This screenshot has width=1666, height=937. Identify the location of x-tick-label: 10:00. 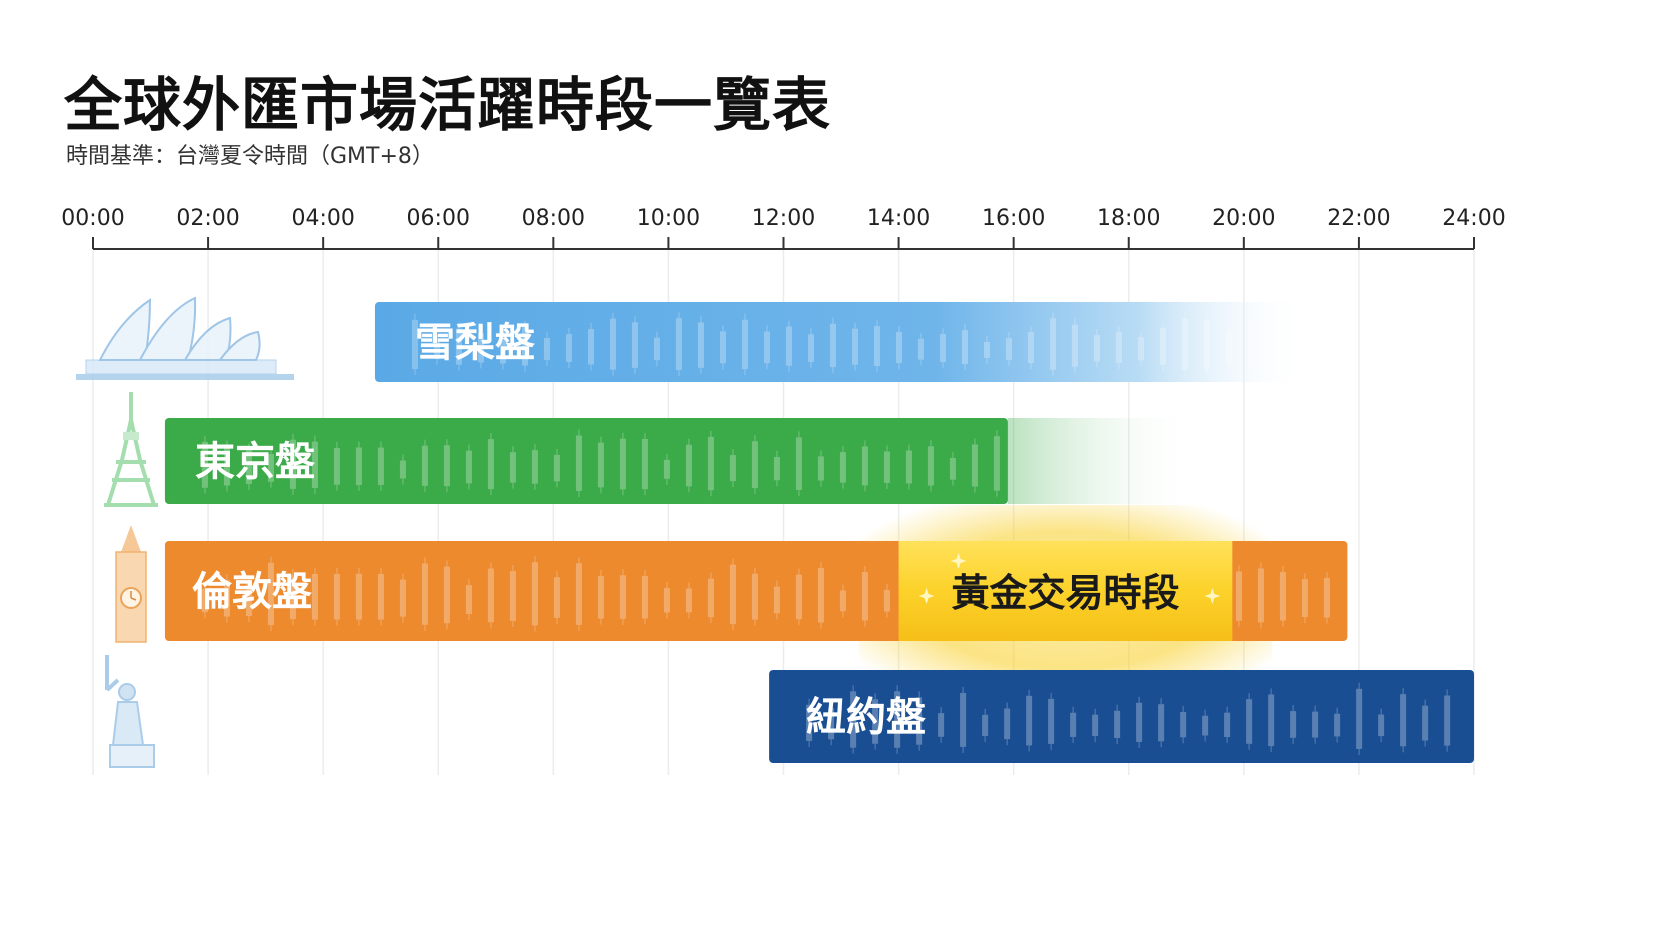
(668, 218).